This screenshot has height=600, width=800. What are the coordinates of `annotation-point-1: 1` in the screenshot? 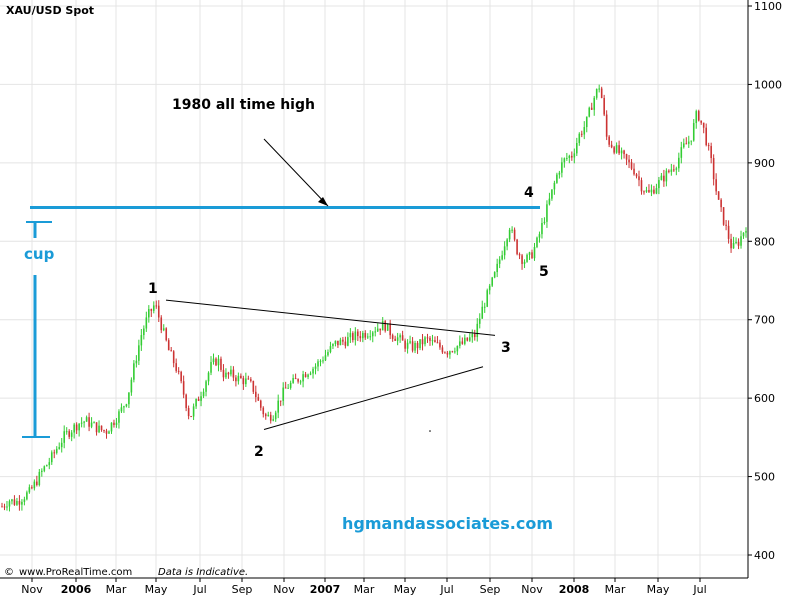 It's located at (153, 289).